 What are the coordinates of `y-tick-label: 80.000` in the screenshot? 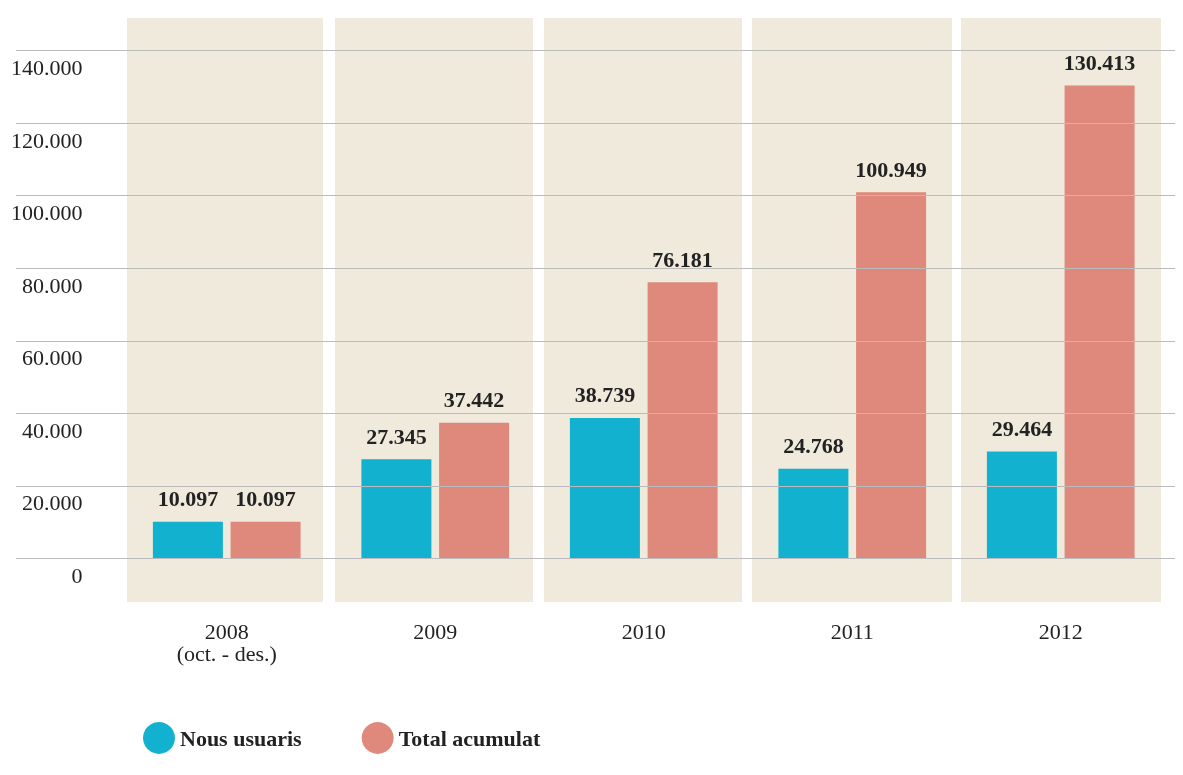 It's located at (52, 285).